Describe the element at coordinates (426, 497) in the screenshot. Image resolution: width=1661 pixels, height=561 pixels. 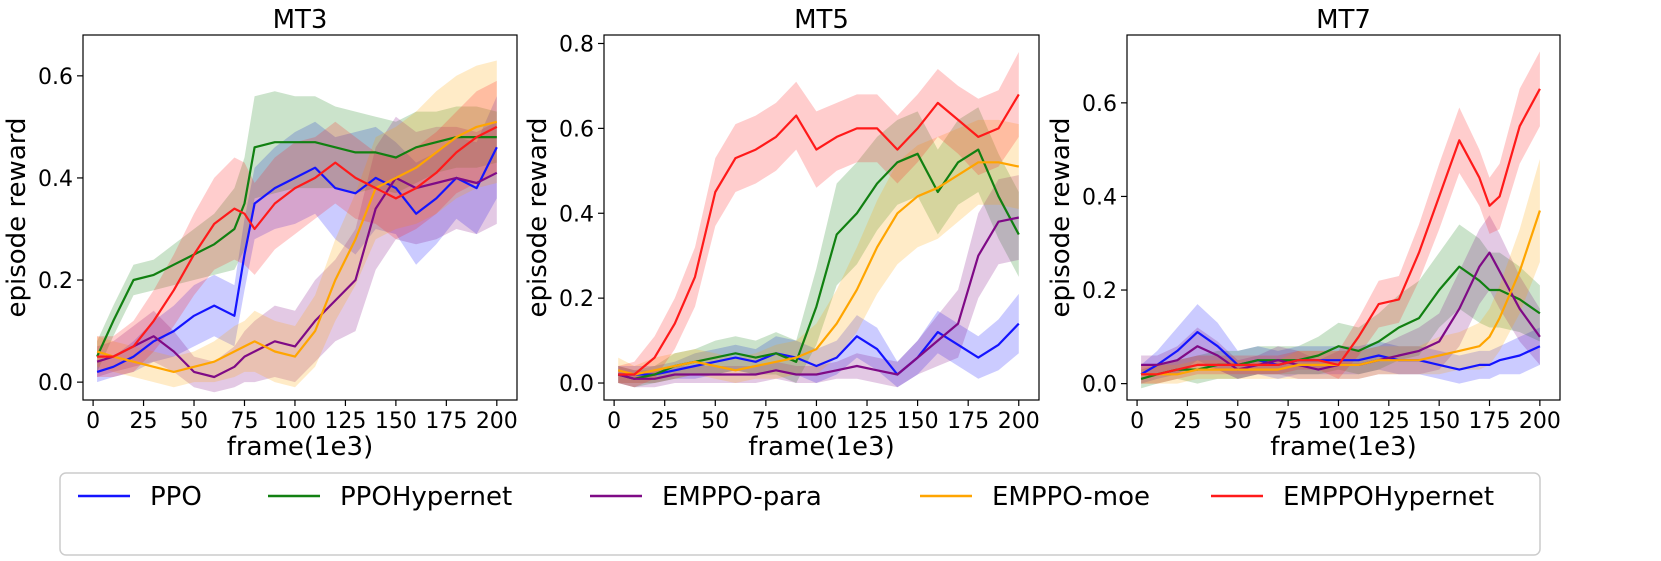
I see `legend-label: PPOHypernet` at that location.